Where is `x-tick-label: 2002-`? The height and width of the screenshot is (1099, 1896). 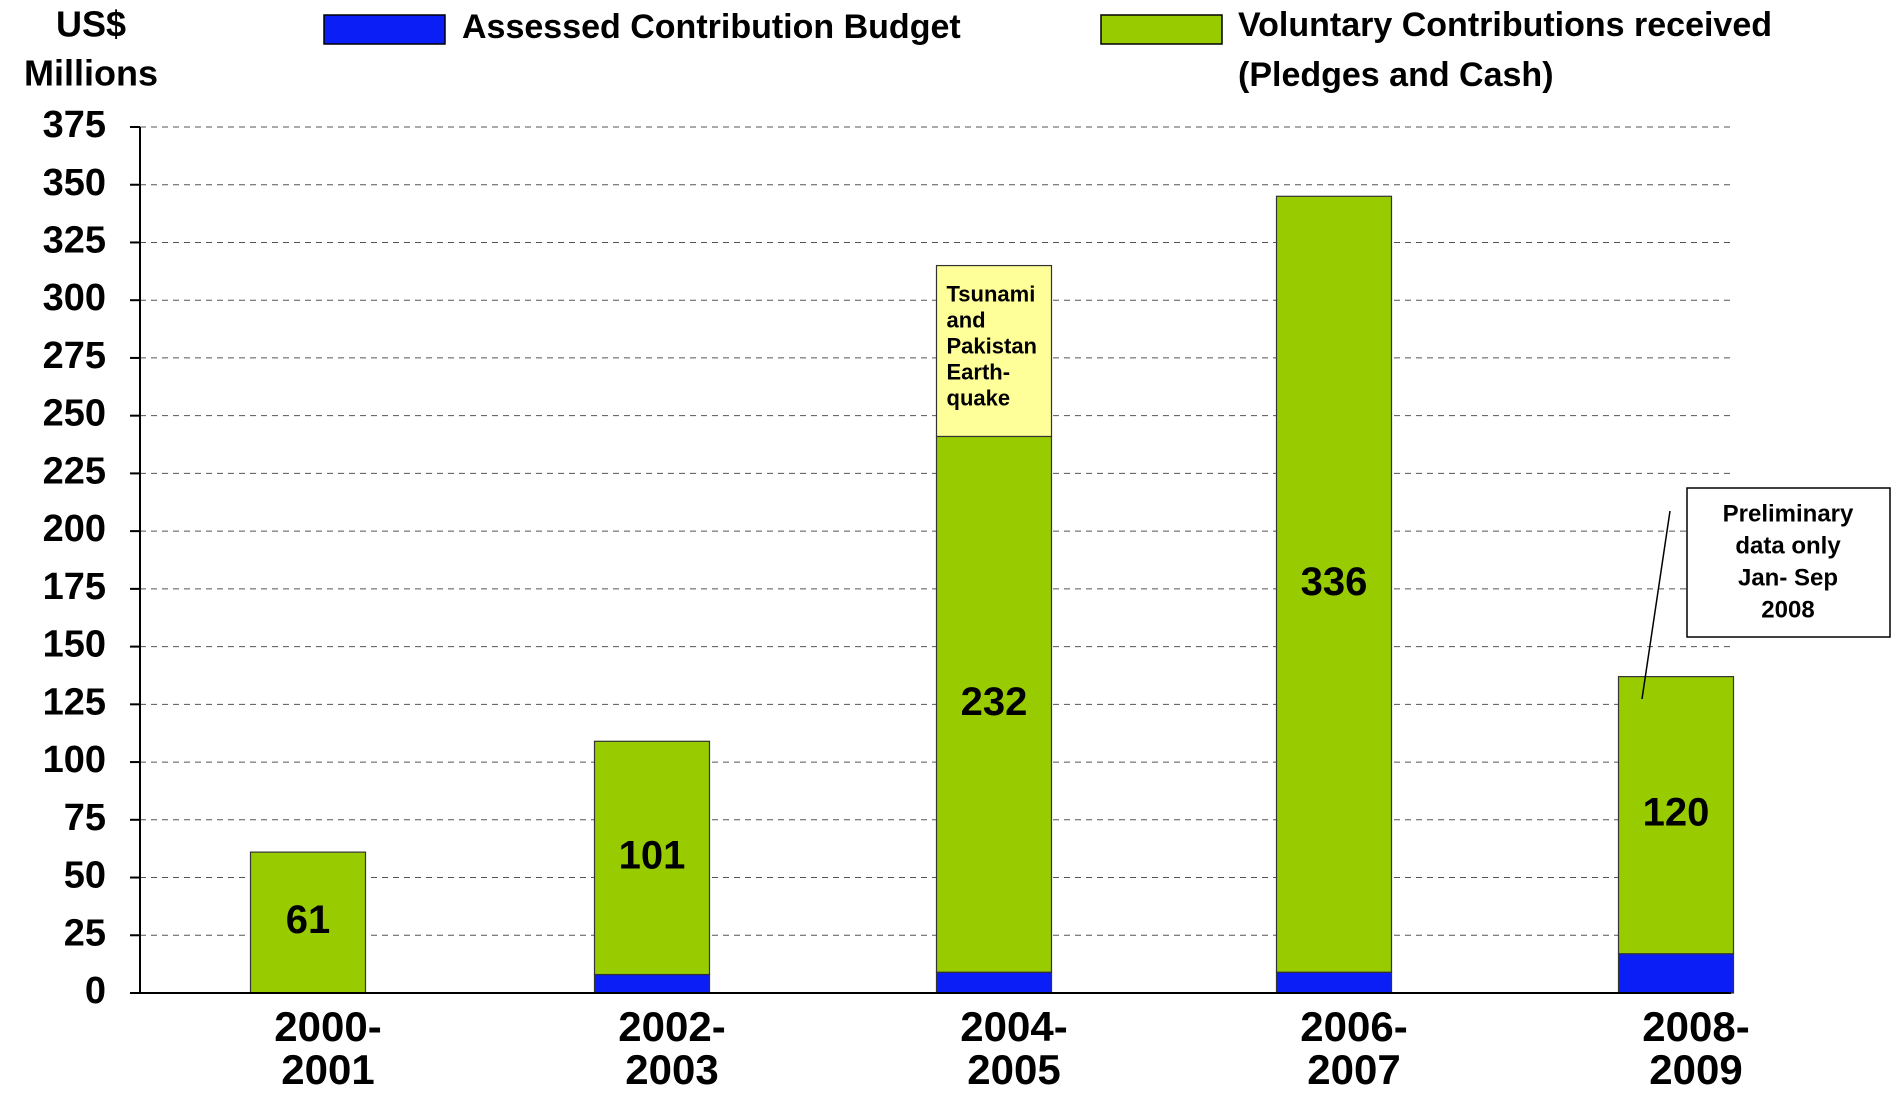 x-tick-label: 2002- is located at coordinates (671, 1026).